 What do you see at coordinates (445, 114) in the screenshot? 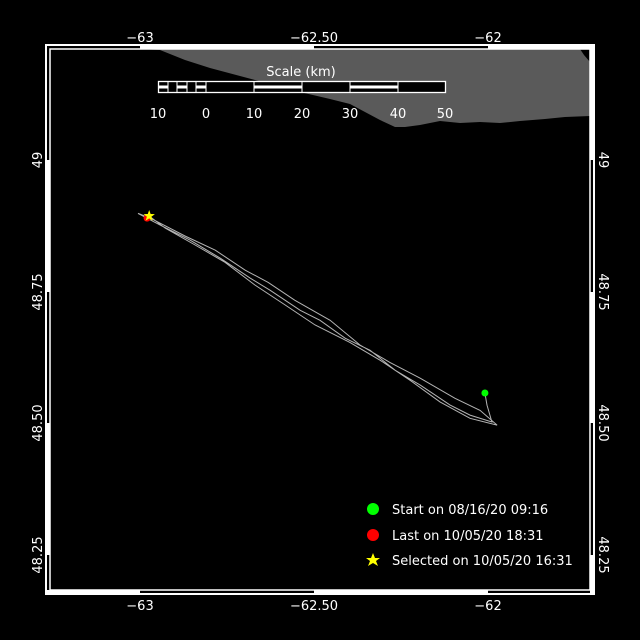
I see `scale-label: 50` at bounding box center [445, 114].